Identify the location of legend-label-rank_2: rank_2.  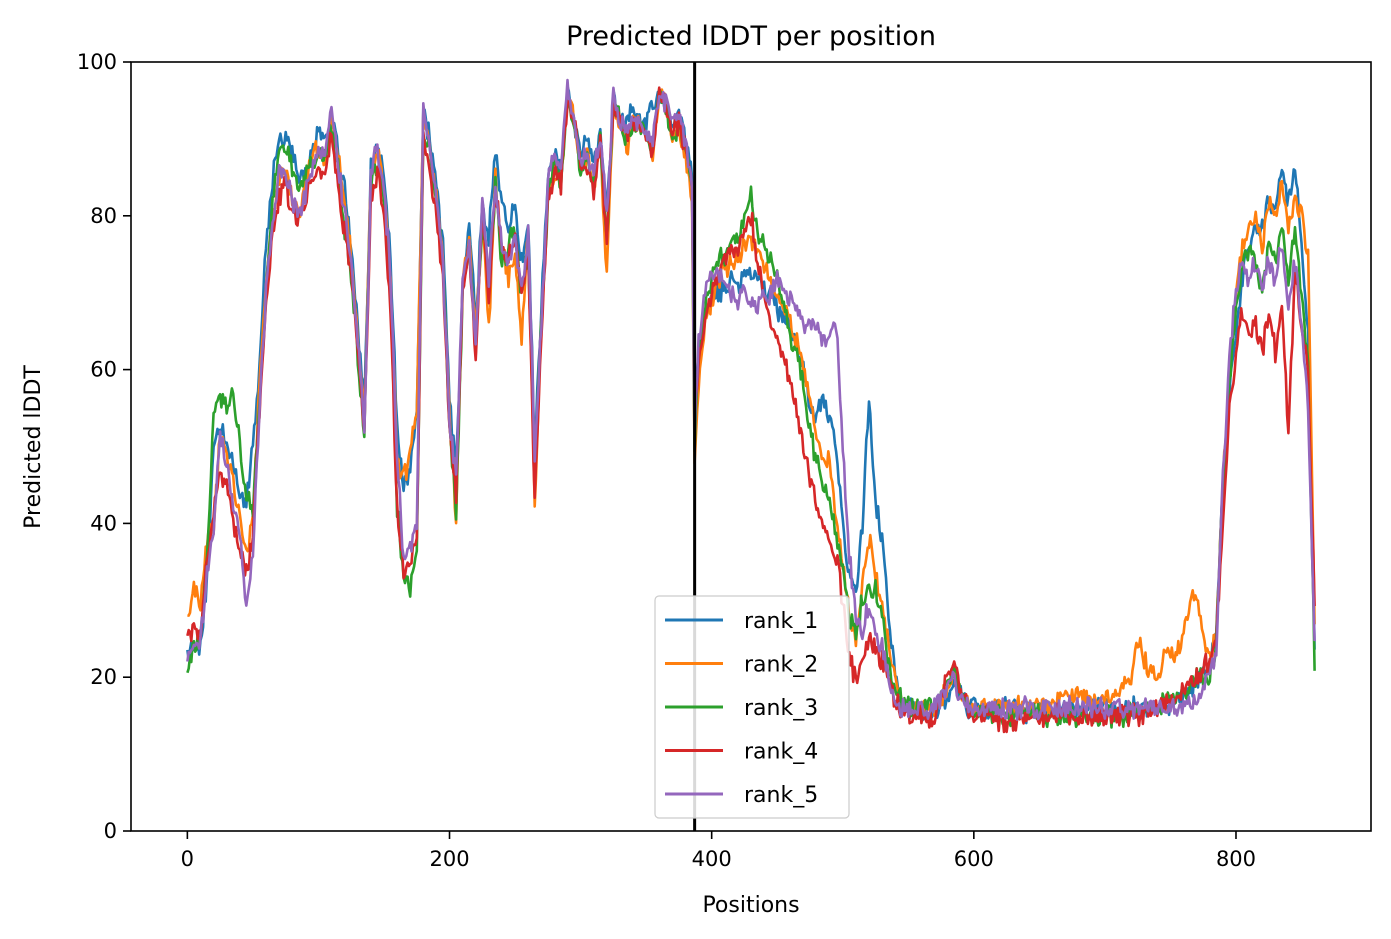
(781, 665).